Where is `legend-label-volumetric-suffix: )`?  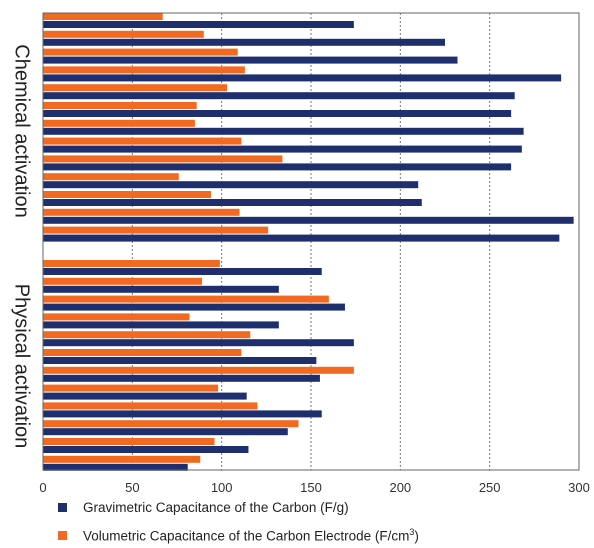 legend-label-volumetric-suffix: ) is located at coordinates (416, 536).